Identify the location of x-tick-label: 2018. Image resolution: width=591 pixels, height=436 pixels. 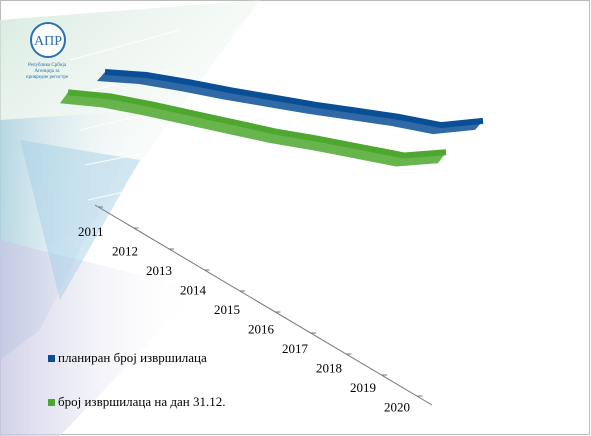
(329, 368).